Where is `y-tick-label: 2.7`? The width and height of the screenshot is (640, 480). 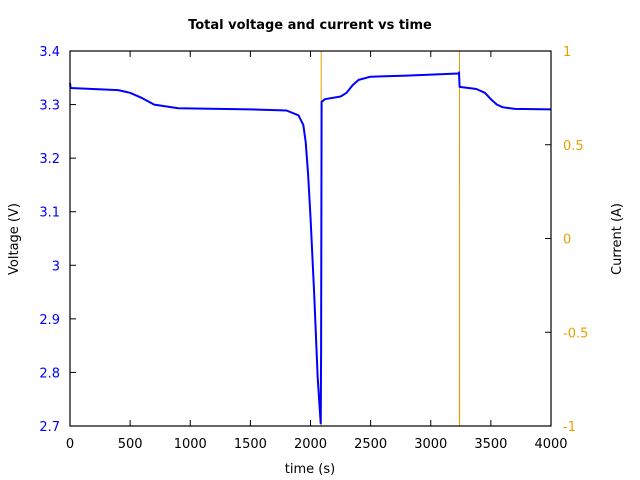
y-tick-label: 2.7 is located at coordinates (49, 427).